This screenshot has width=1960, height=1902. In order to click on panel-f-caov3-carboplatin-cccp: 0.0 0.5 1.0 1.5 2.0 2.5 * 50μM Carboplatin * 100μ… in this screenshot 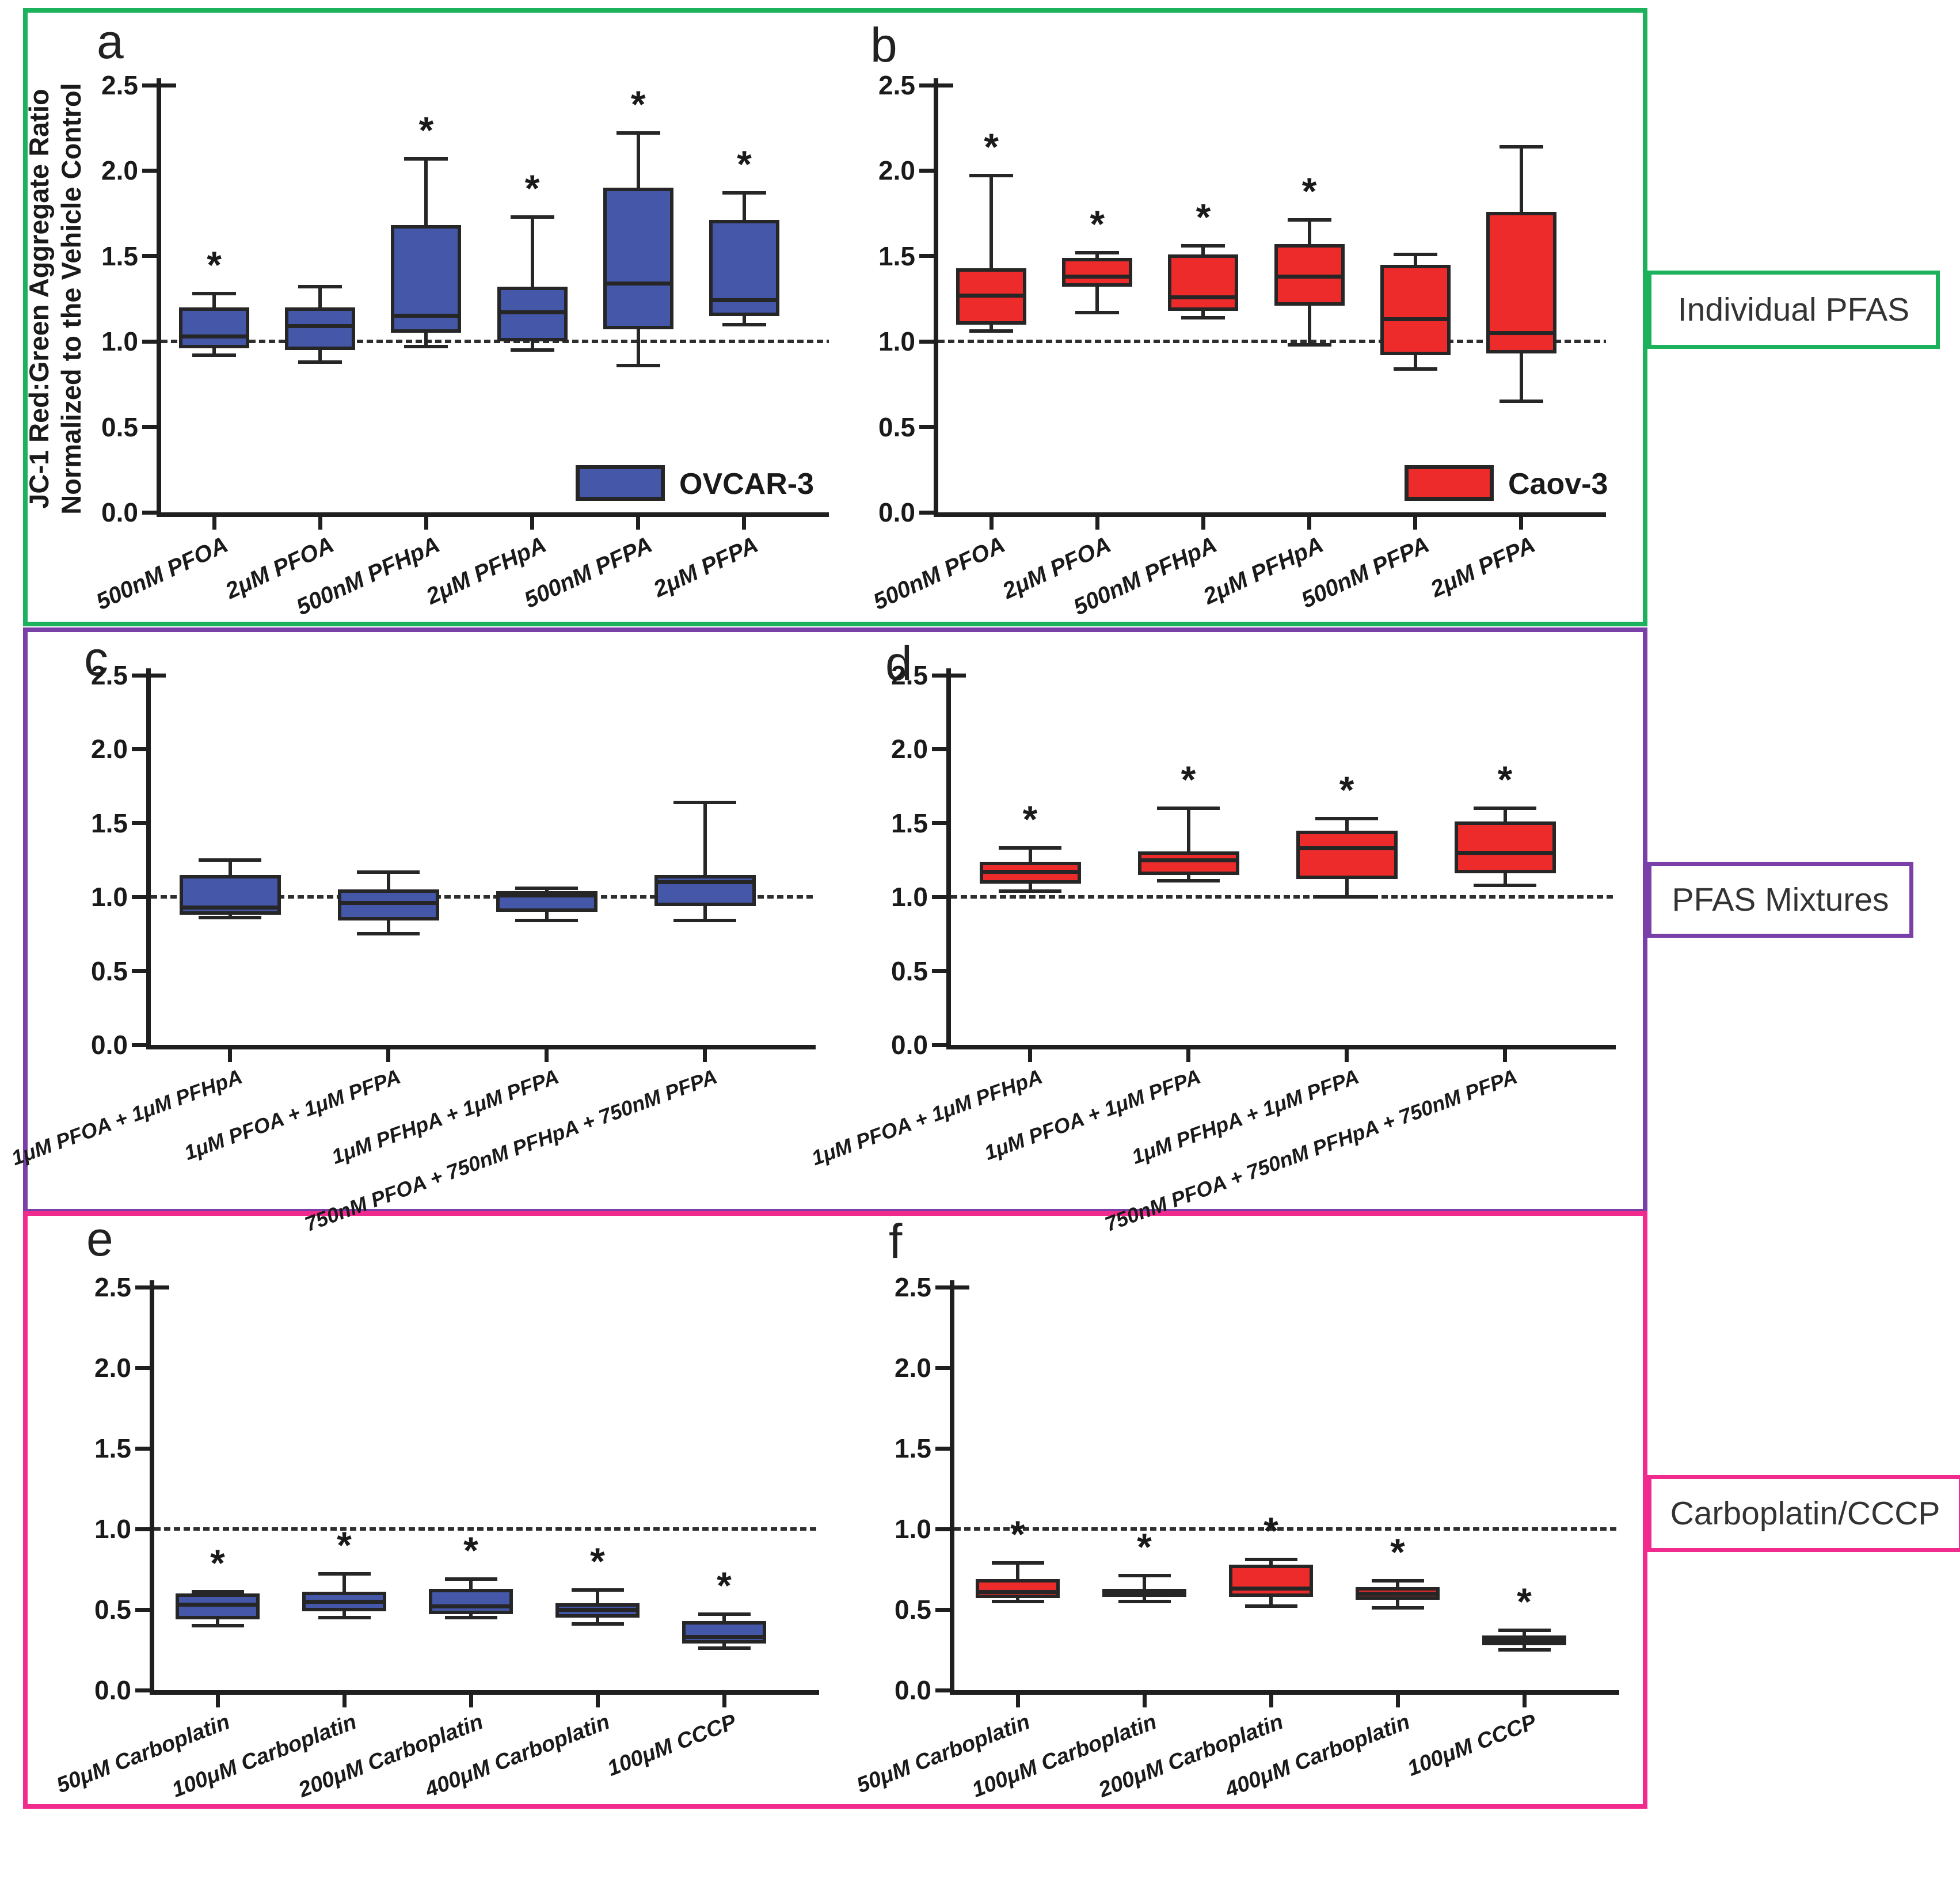, I will do `click(1236, 1537)`.